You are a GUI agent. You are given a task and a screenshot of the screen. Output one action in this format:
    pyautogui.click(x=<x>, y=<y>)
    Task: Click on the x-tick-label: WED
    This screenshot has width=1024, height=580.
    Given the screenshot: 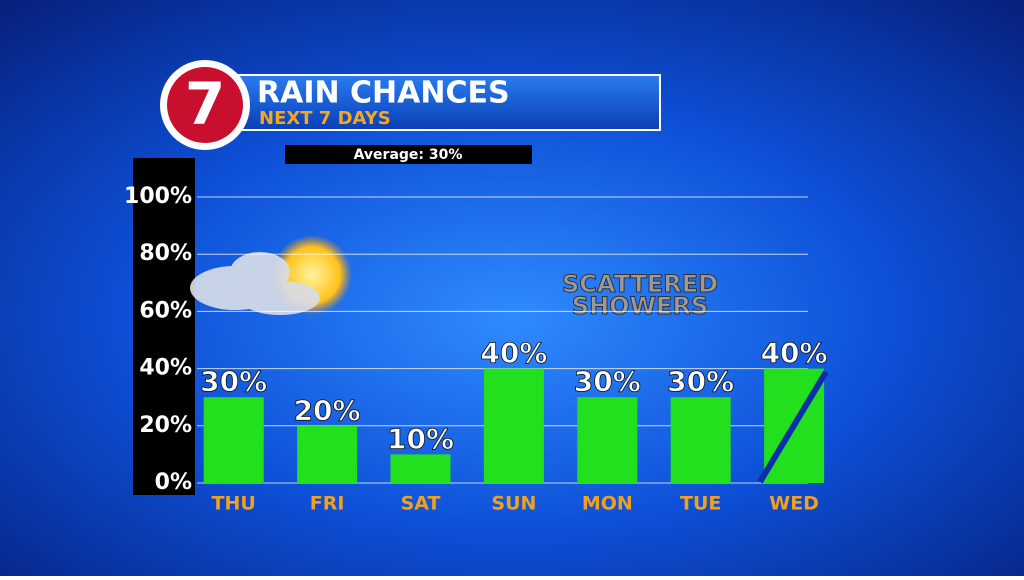 What is the action you would take?
    pyautogui.click(x=794, y=504)
    